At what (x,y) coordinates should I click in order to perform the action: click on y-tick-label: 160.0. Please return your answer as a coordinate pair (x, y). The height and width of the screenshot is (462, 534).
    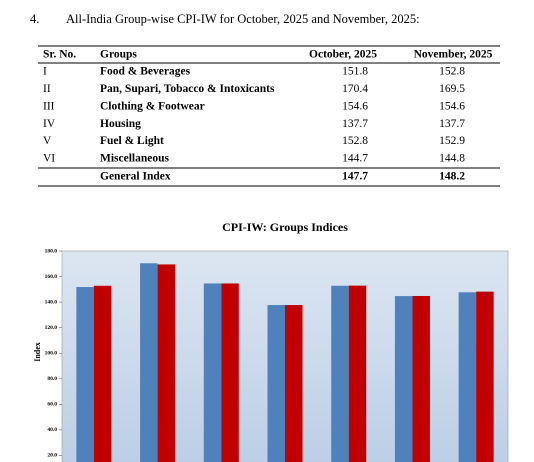
    Looking at the image, I should click on (51, 277).